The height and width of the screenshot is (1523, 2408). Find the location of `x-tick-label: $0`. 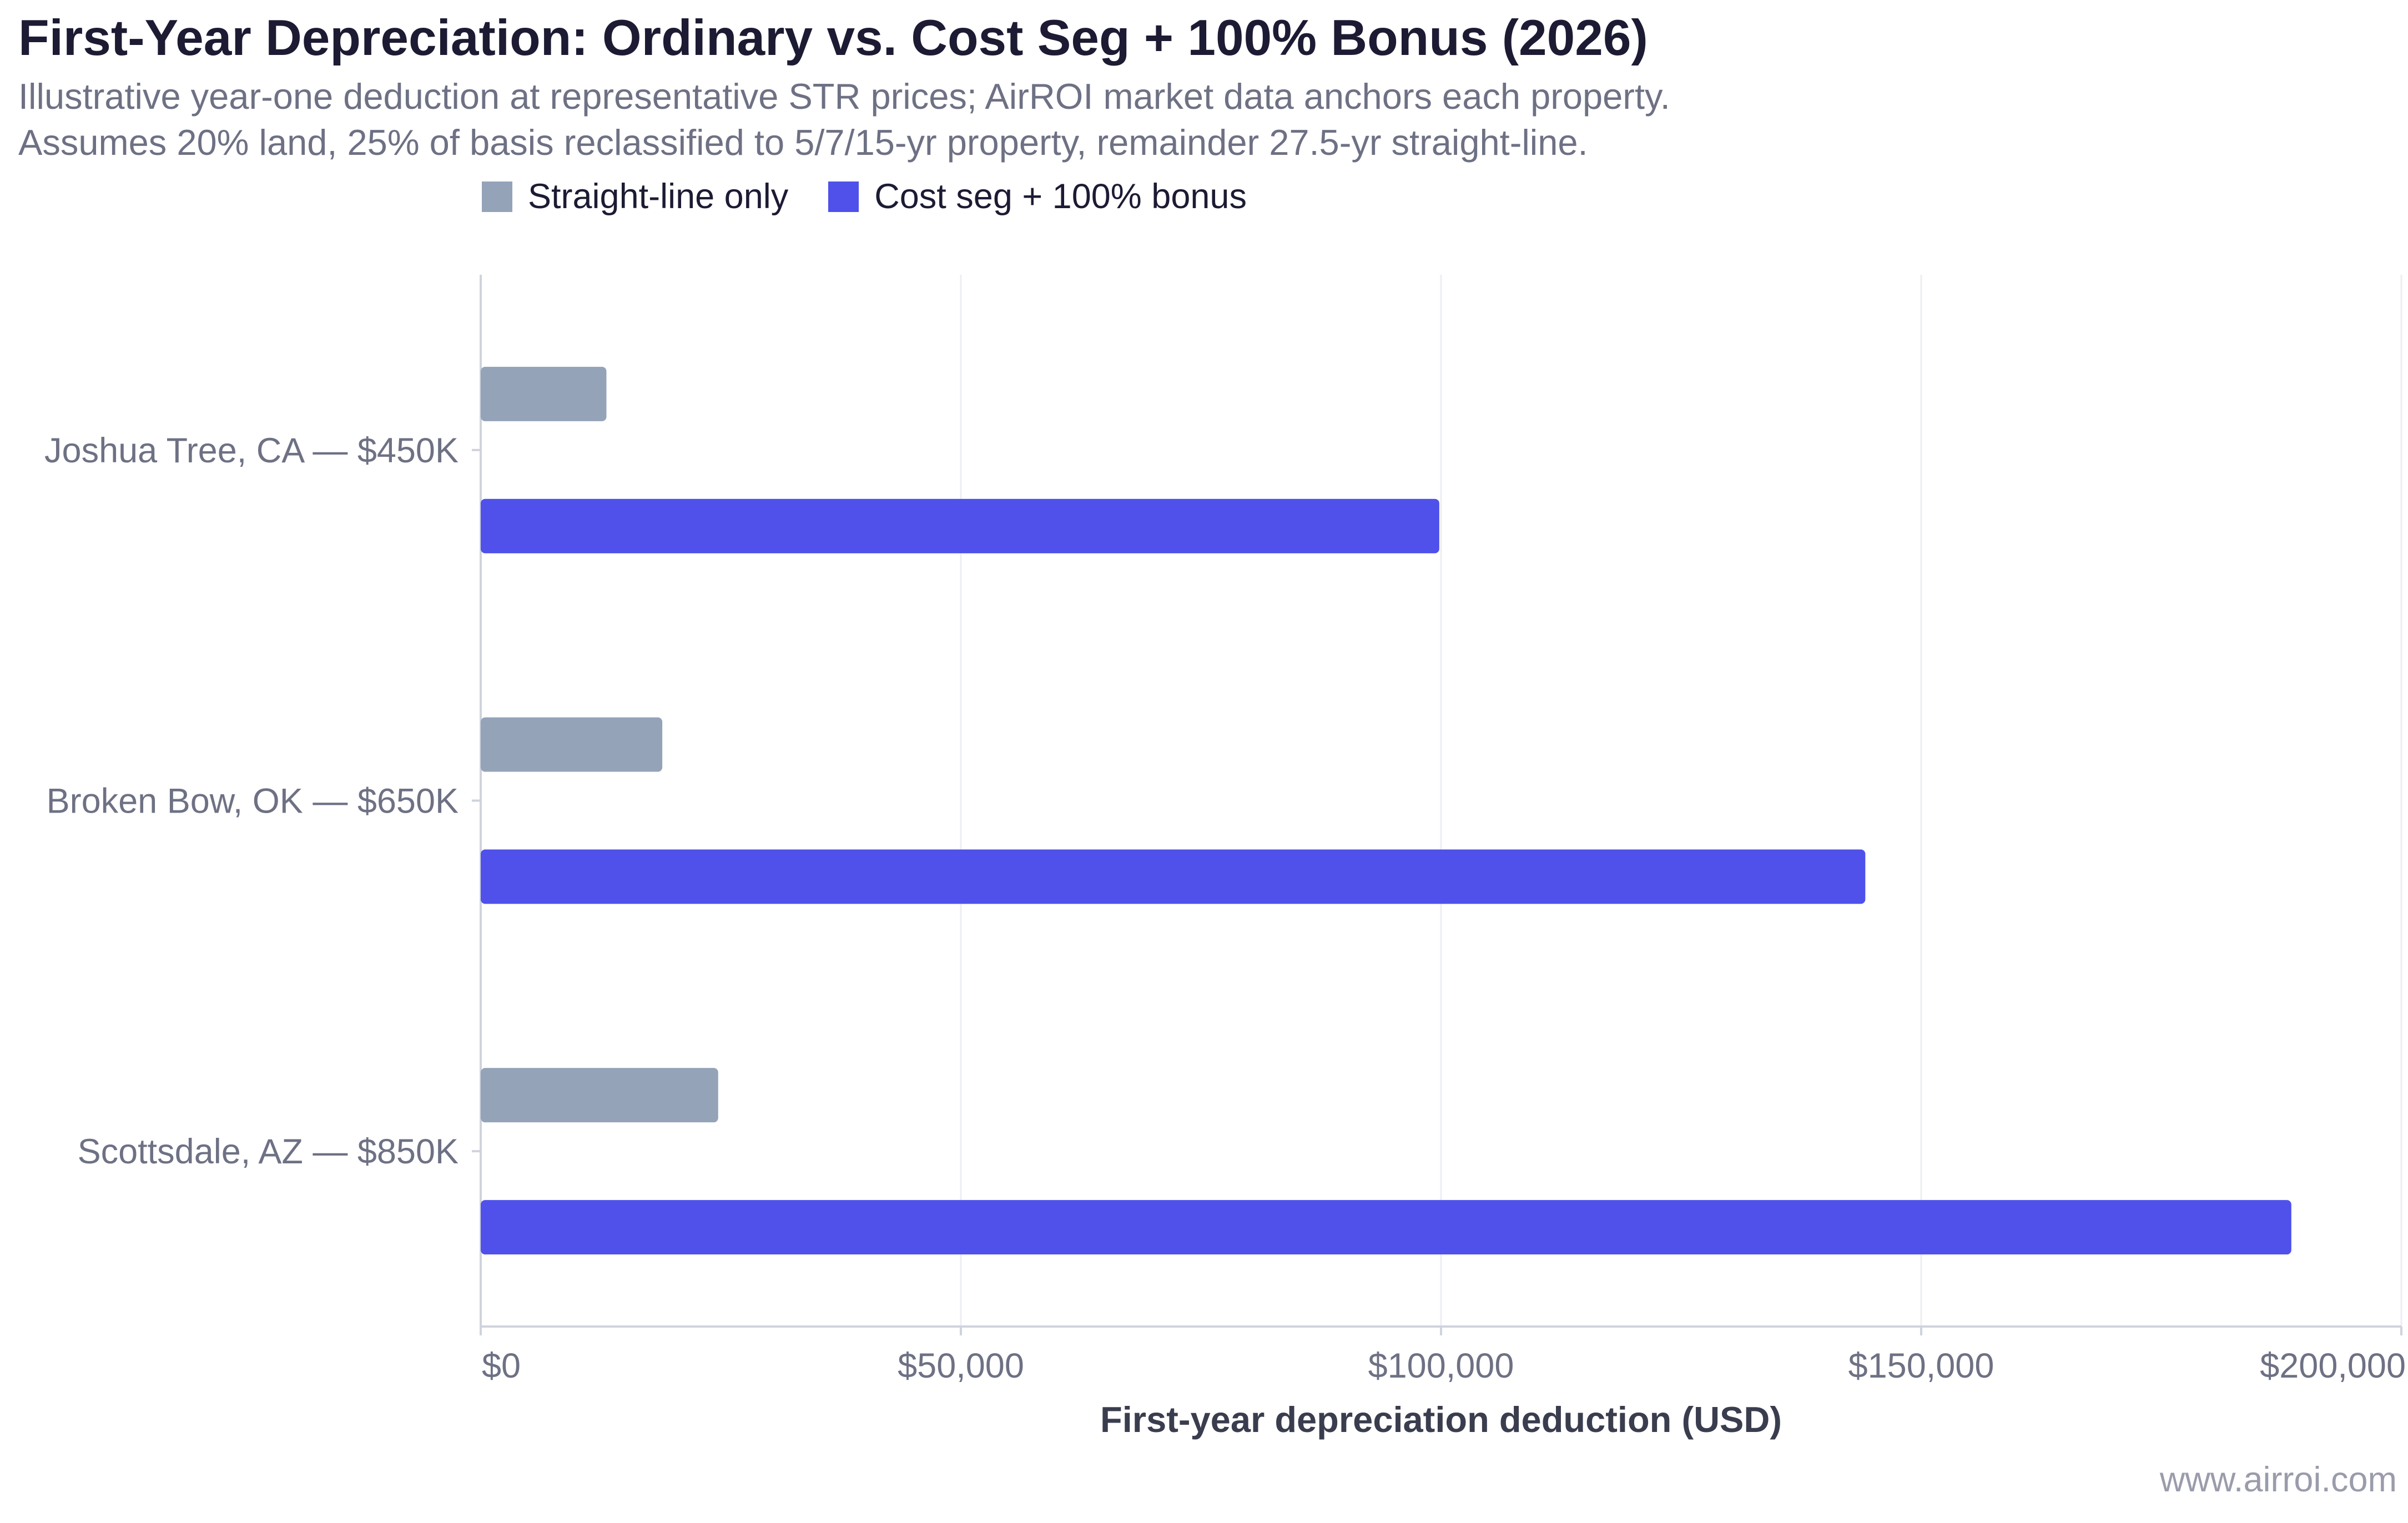

x-tick-label: $0 is located at coordinates (501, 1366).